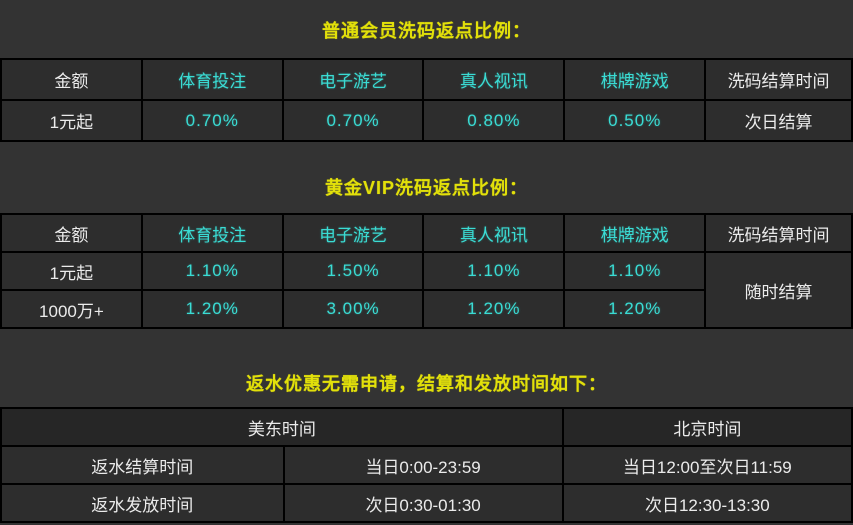 The width and height of the screenshot is (853, 525). Describe the element at coordinates (494, 309) in the screenshot. I see `rate-live-cell: 1.20%` at that location.